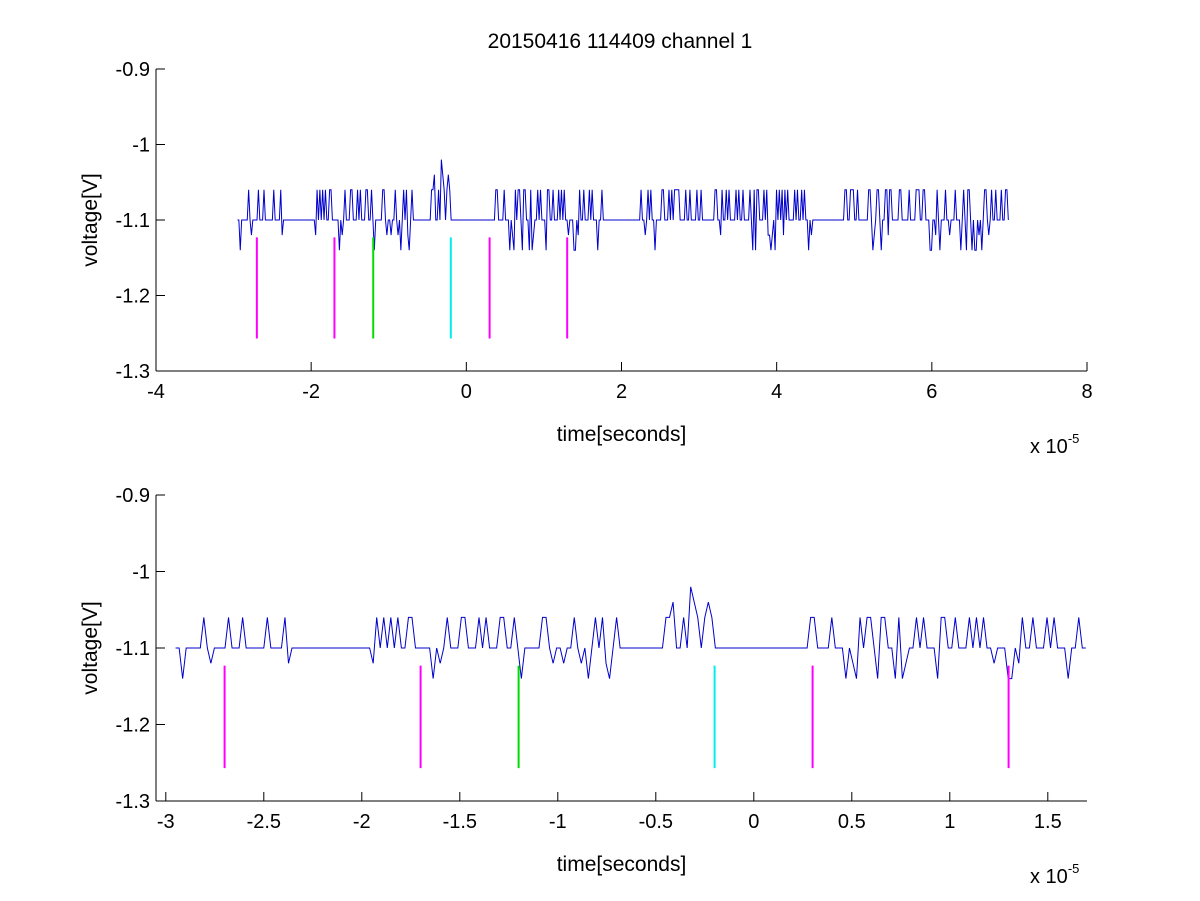 The height and width of the screenshot is (901, 1200). I want to click on figure-title: 20150416 114409 channel 1, so click(620, 41).